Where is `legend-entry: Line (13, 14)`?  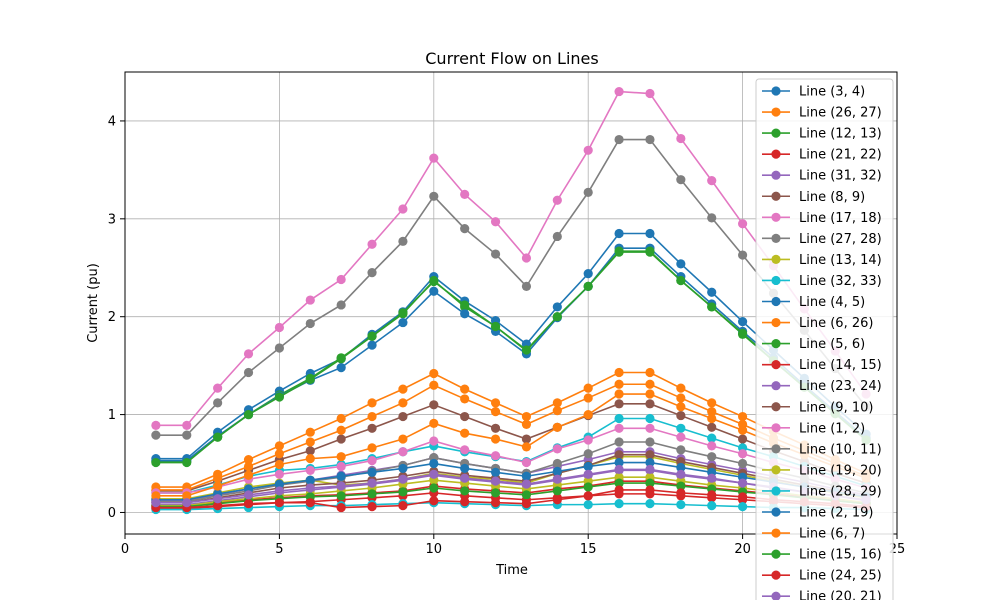 legend-entry: Line (13, 14) is located at coordinates (822, 260).